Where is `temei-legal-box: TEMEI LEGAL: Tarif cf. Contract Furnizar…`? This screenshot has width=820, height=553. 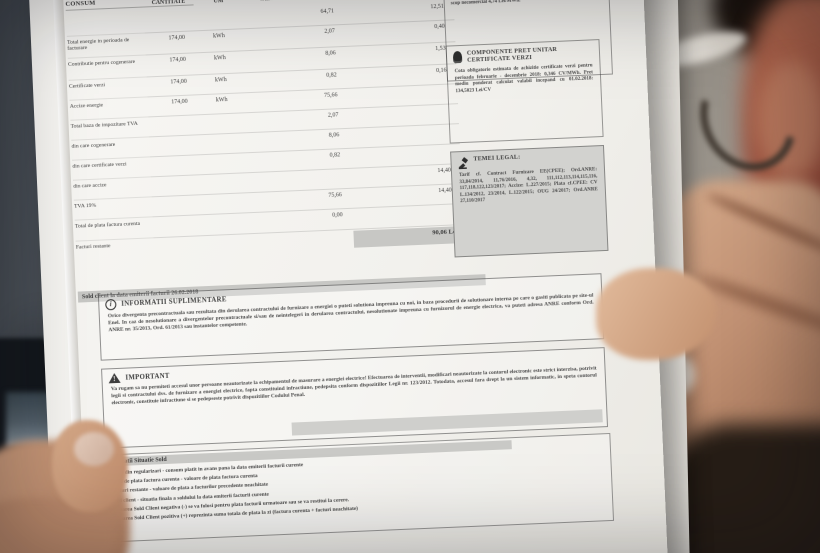
temei-legal-box: TEMEI LEGAL: Tarif cf. Contract Furnizar… is located at coordinates (529, 201).